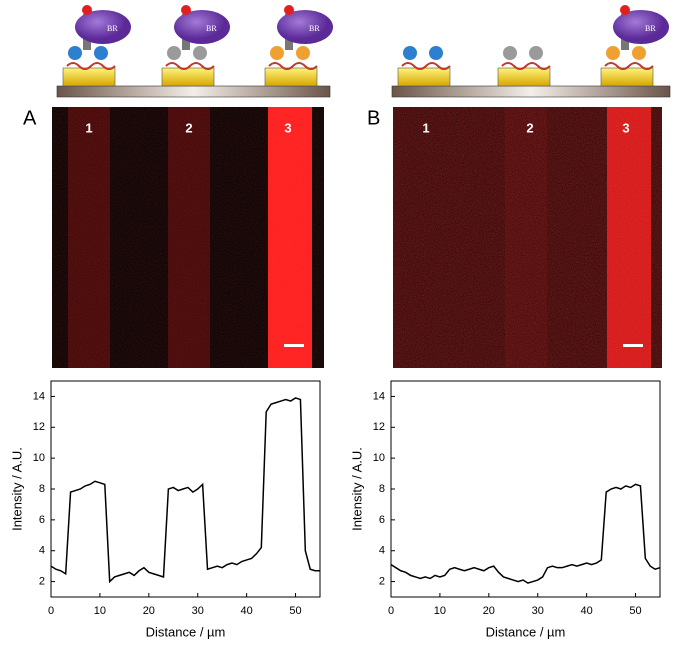 The width and height of the screenshot is (675, 649). Describe the element at coordinates (373, 118) in the screenshot. I see `panel-label: B` at that location.